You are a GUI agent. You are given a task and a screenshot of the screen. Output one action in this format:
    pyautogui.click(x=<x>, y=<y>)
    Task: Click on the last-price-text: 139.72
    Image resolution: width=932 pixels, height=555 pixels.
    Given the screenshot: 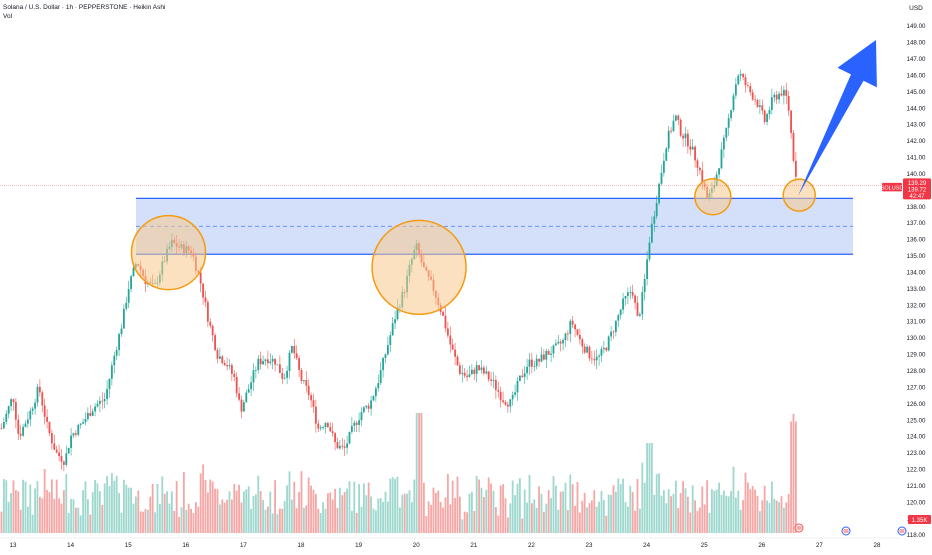 What is the action you would take?
    pyautogui.click(x=917, y=191)
    